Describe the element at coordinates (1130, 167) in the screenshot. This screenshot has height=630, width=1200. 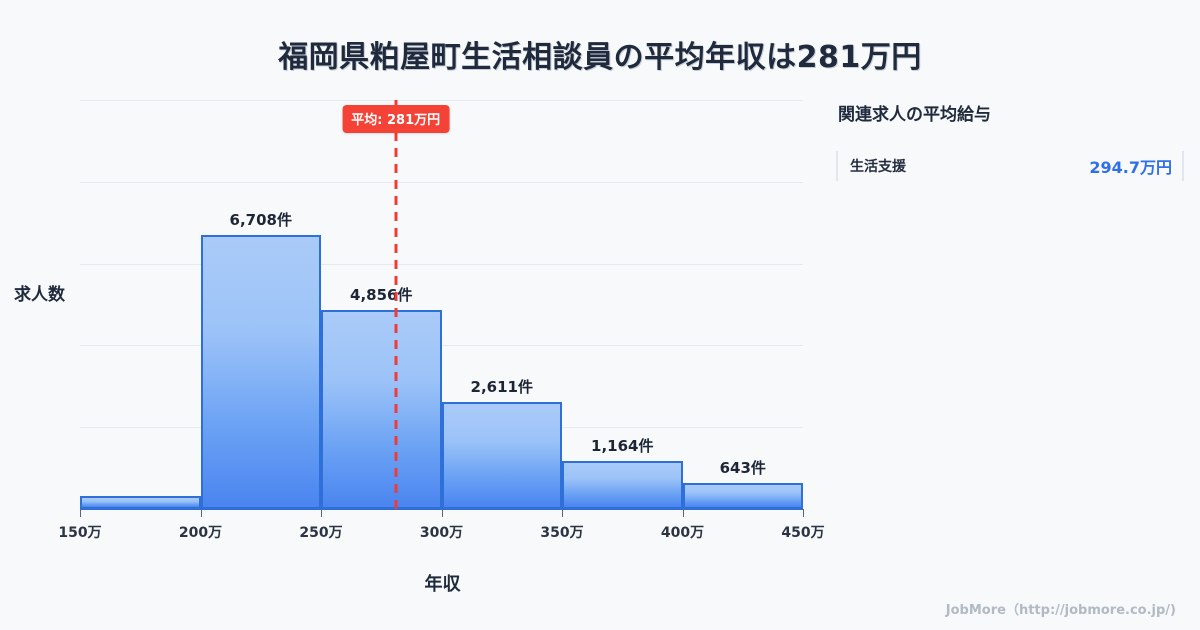
I see `related-salary-row-value: 294.7万円` at that location.